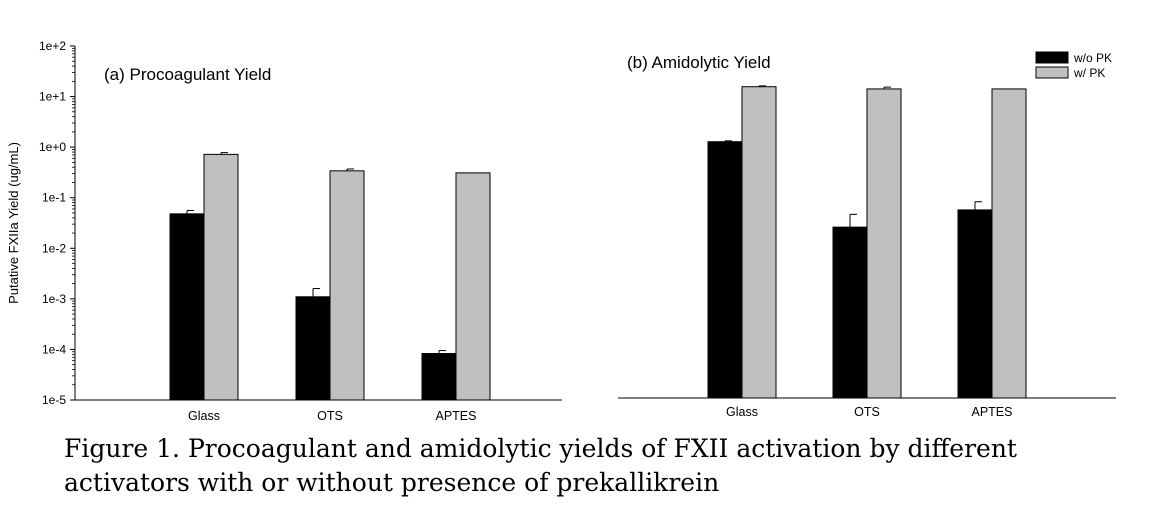 This screenshot has width=1166, height=520. Describe the element at coordinates (54, 400) in the screenshot. I see `y-tick-label: 1e-5` at that location.